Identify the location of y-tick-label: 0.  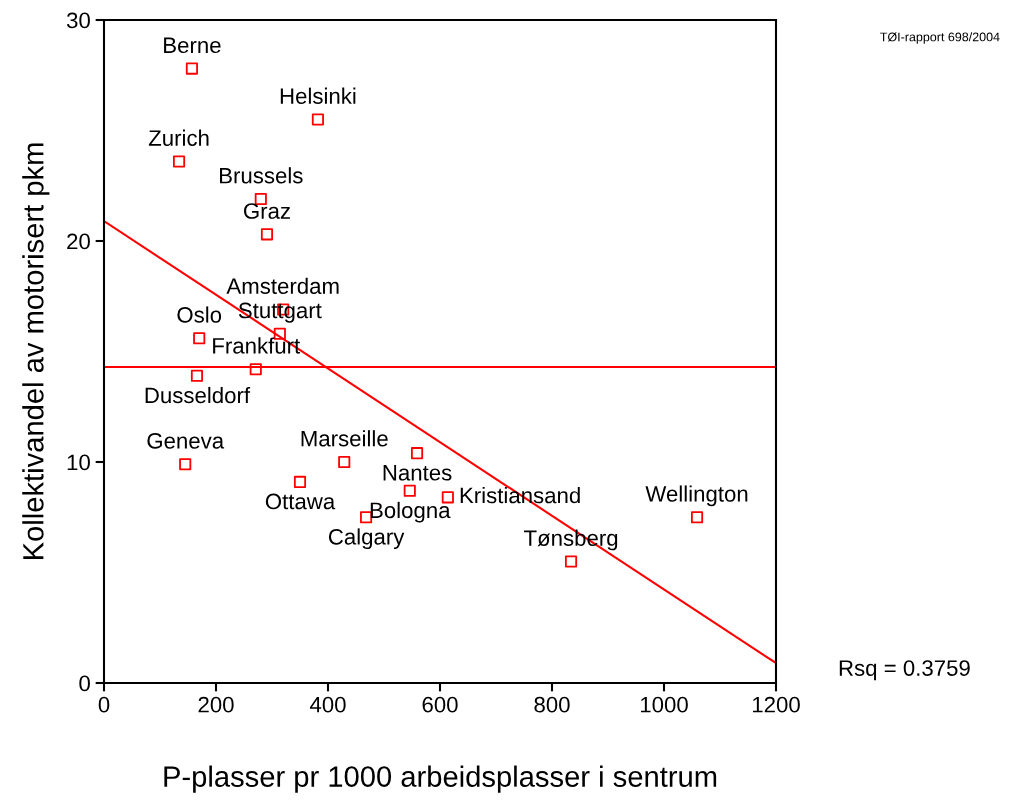
(84, 683).